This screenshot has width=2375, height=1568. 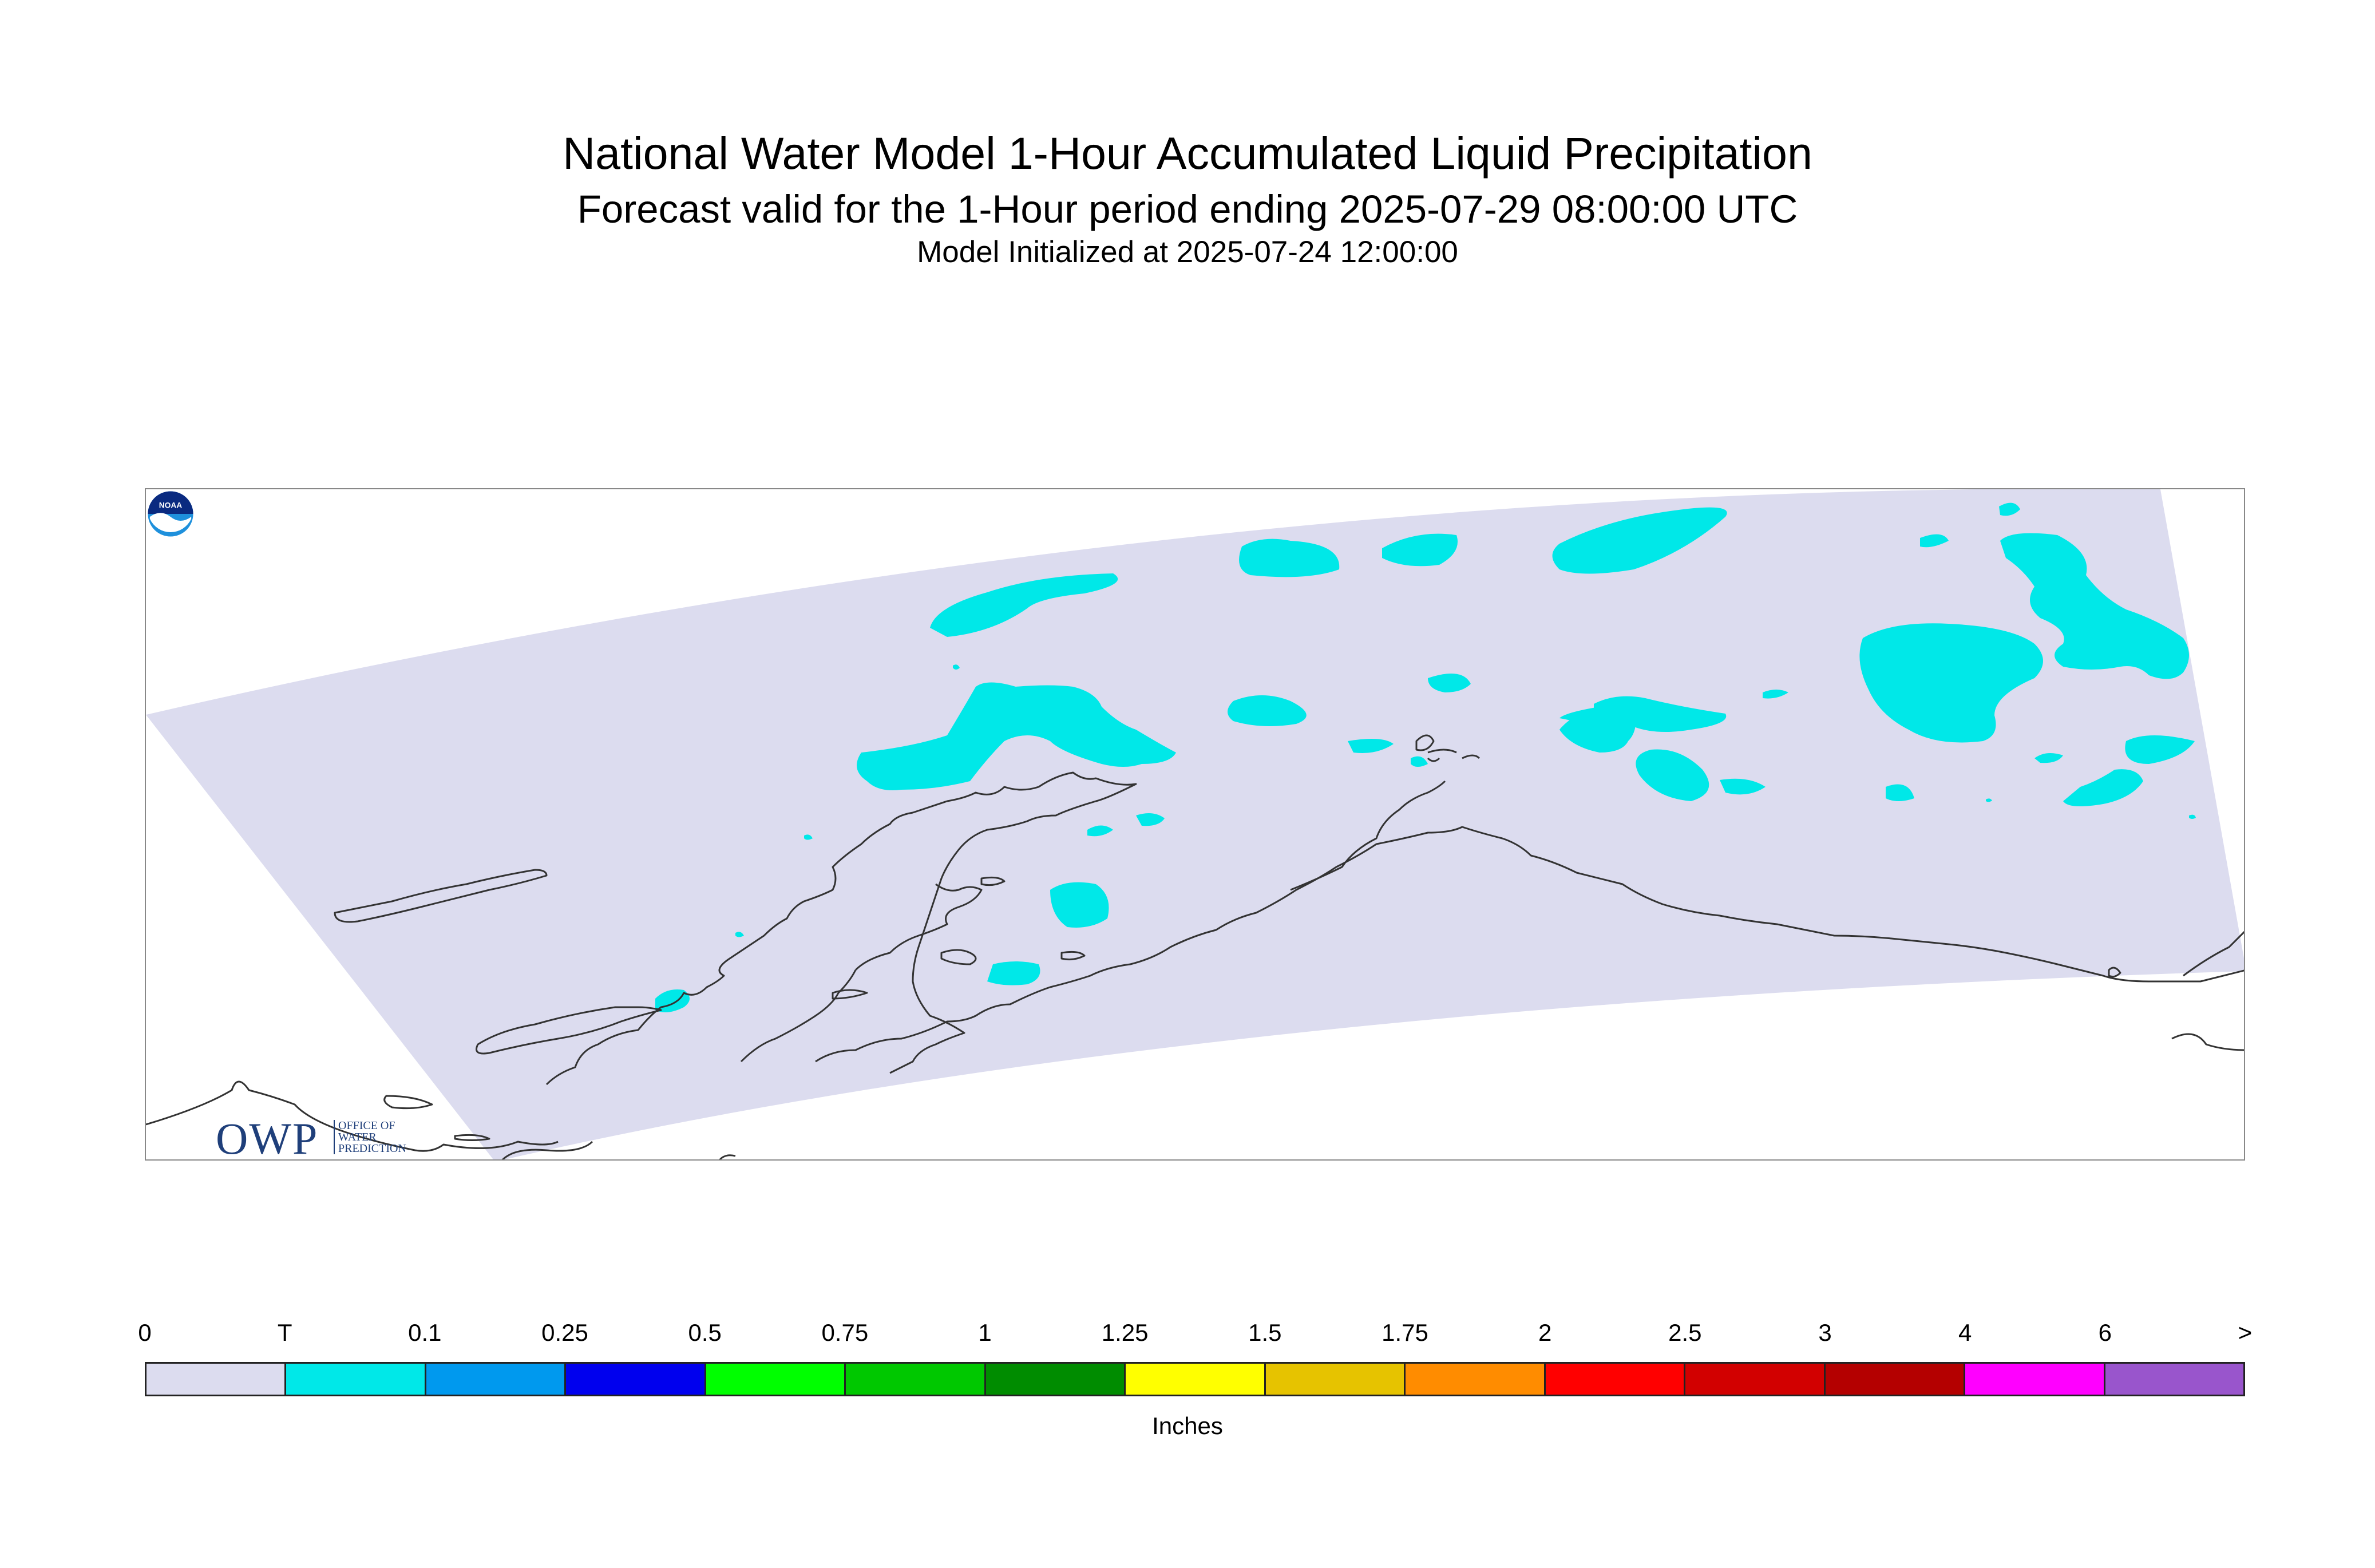 I want to click on noaa-logo: NOAA, so click(x=170, y=514).